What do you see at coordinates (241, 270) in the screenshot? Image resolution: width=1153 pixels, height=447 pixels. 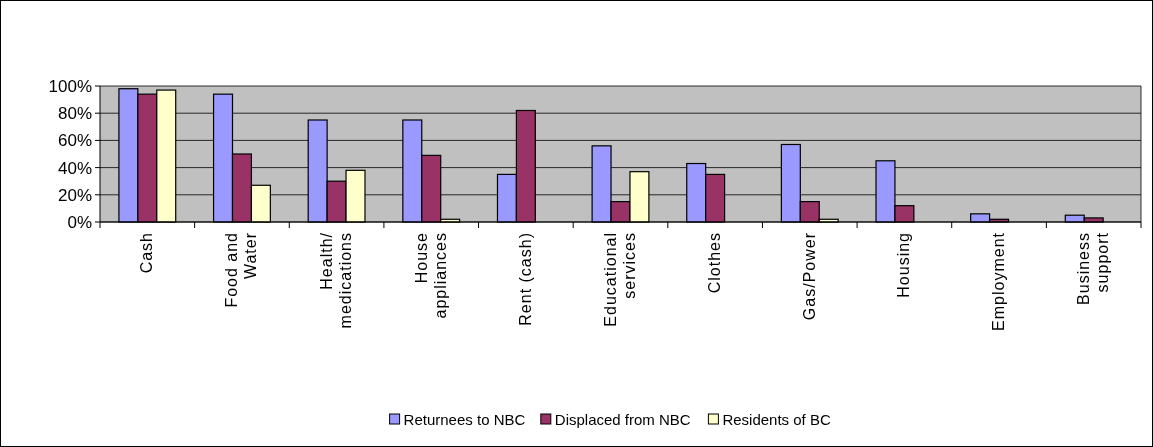 I see `x-tick-label: Food and Water` at bounding box center [241, 270].